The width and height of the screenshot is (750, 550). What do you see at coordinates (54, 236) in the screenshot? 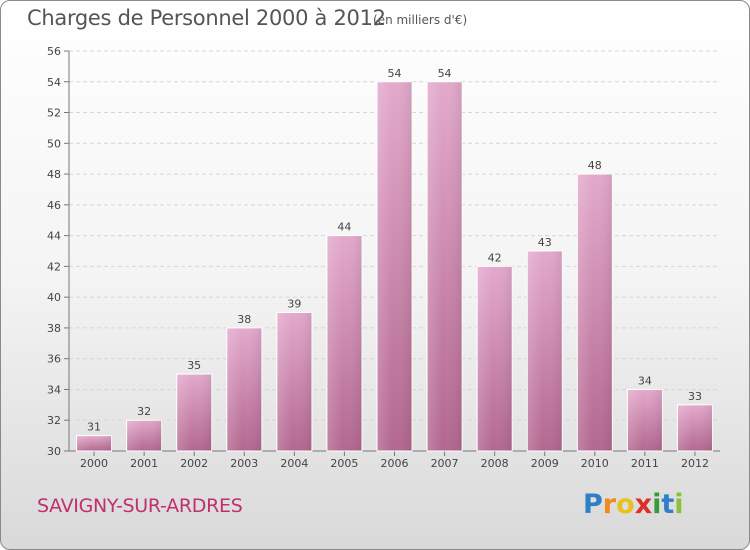
I see `y-tick-label: 44` at bounding box center [54, 236].